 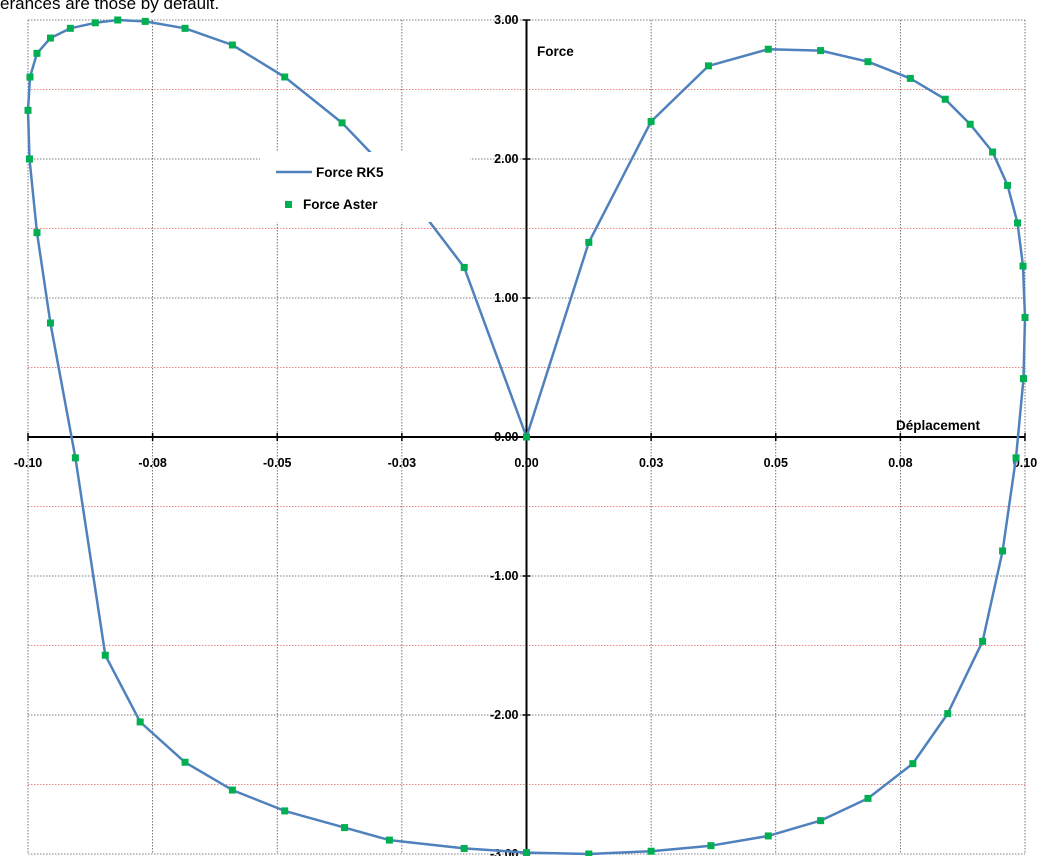 I want to click on x-tick-label-2: -0.05, so click(x=277, y=463).